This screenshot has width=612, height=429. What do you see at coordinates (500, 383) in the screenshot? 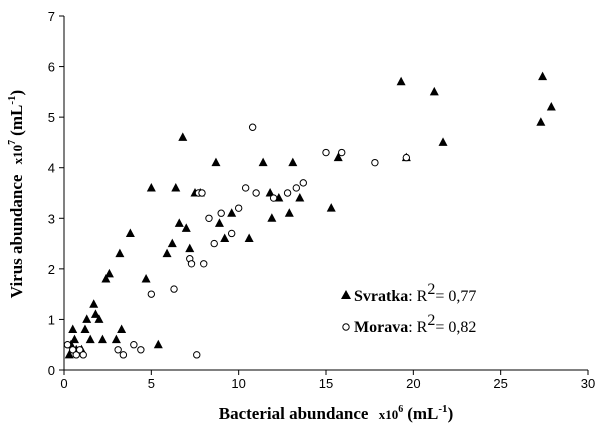
I see `x-tick-label: 25` at bounding box center [500, 383].